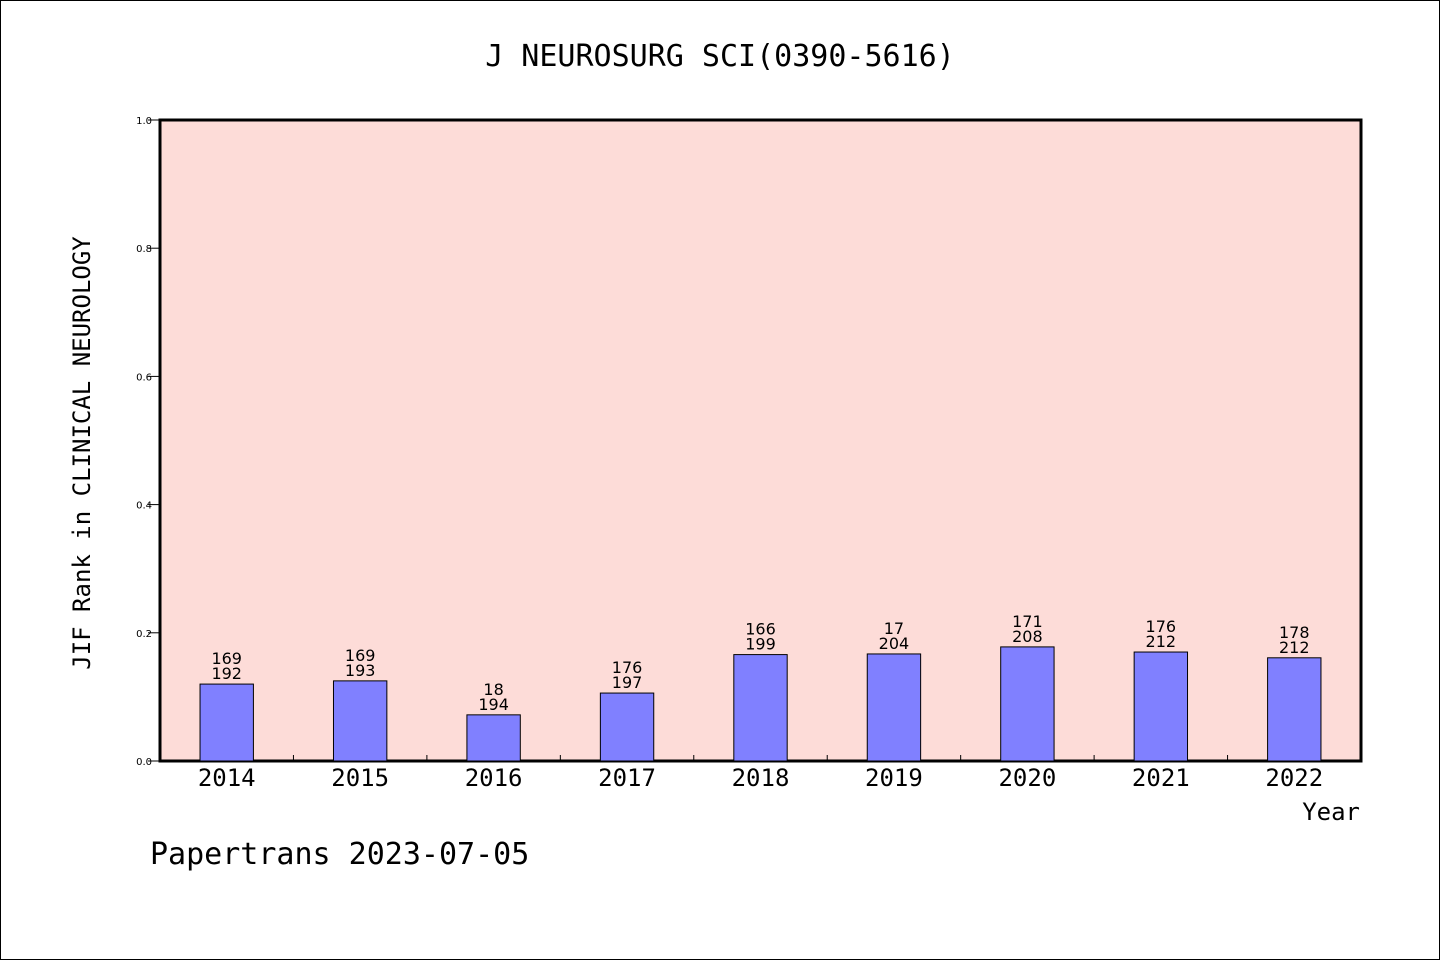 The image size is (1440, 960). What do you see at coordinates (1027, 621) in the screenshot?
I see `bar-rank-label: 171` at bounding box center [1027, 621].